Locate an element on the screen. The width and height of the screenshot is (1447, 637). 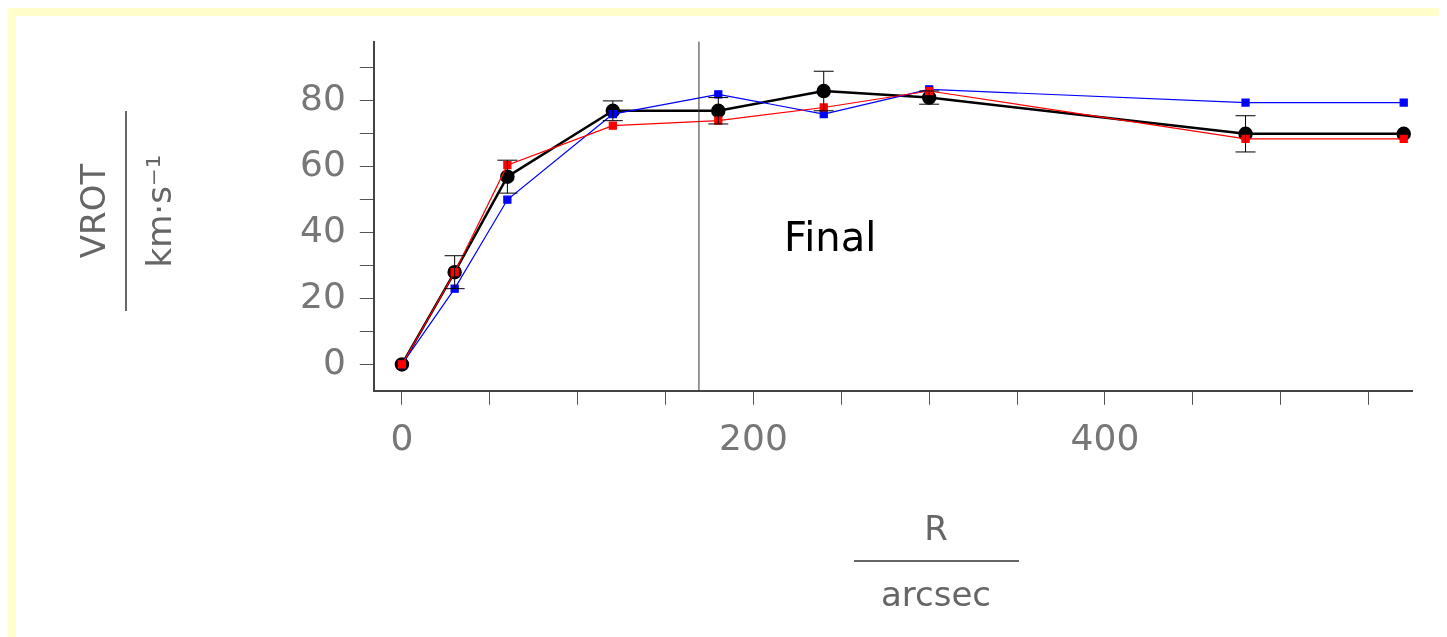
y-tick-label: 40 is located at coordinates (323, 230).